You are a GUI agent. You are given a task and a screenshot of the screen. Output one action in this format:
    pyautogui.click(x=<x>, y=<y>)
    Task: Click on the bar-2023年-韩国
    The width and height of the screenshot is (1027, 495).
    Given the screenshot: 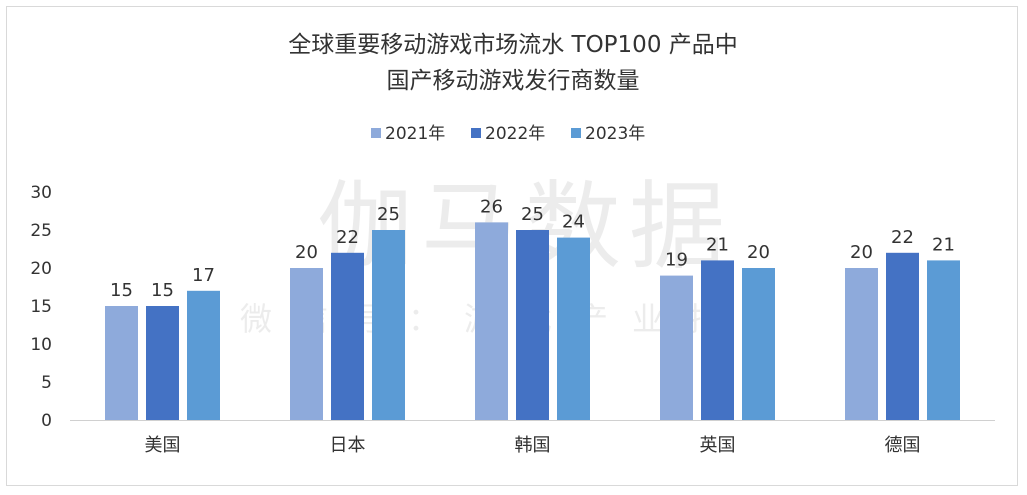 What is the action you would take?
    pyautogui.click(x=573, y=328)
    